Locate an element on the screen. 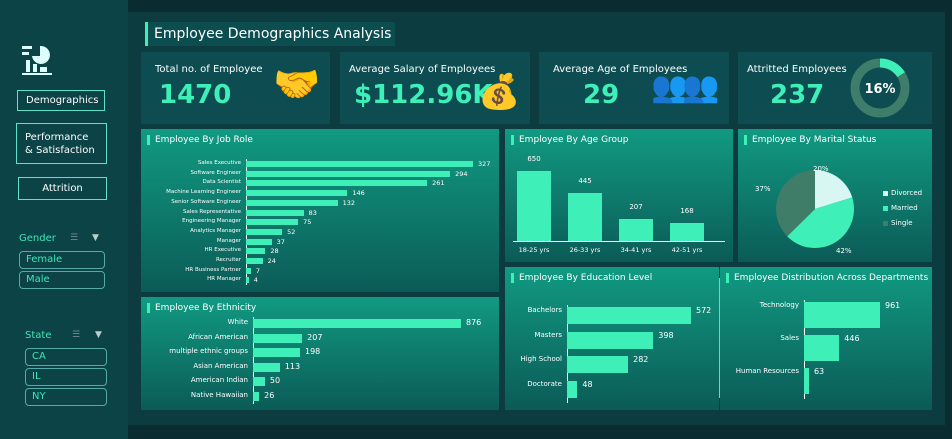 This screenshot has height=439, width=952. data-label: 961 is located at coordinates (893, 305).